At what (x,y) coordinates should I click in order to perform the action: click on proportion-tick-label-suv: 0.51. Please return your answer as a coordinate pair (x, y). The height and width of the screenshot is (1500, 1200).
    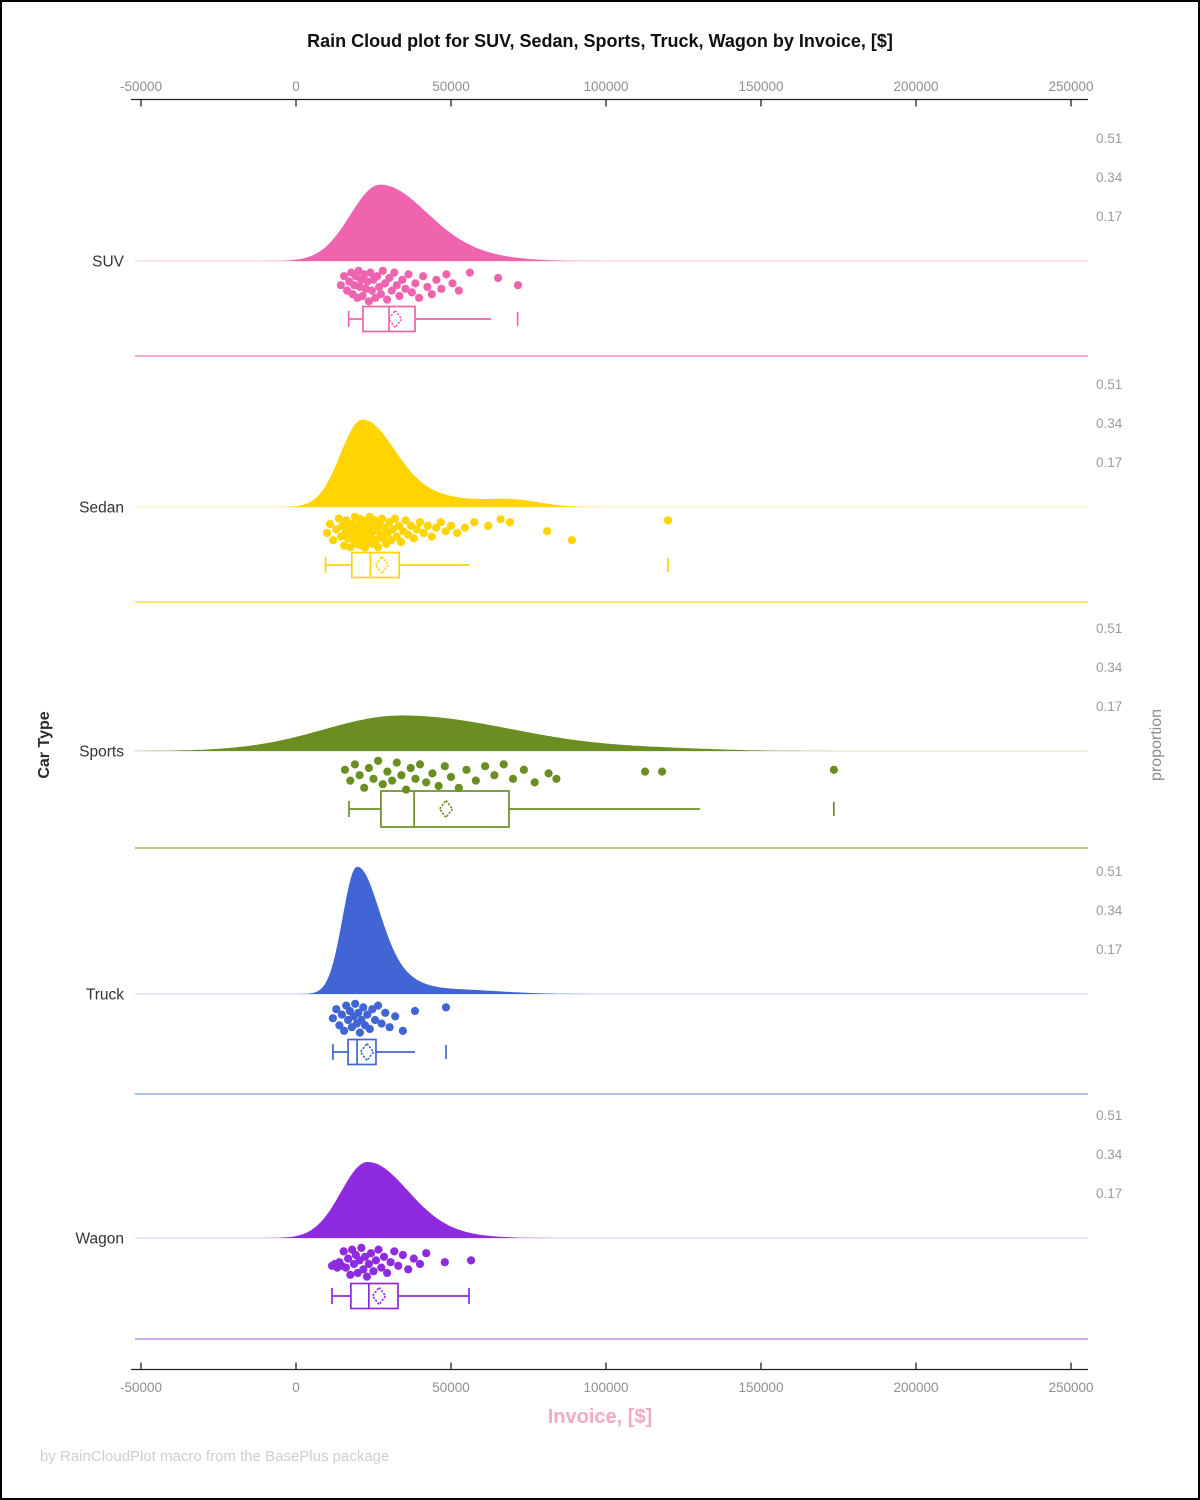
    Looking at the image, I should click on (1109, 138).